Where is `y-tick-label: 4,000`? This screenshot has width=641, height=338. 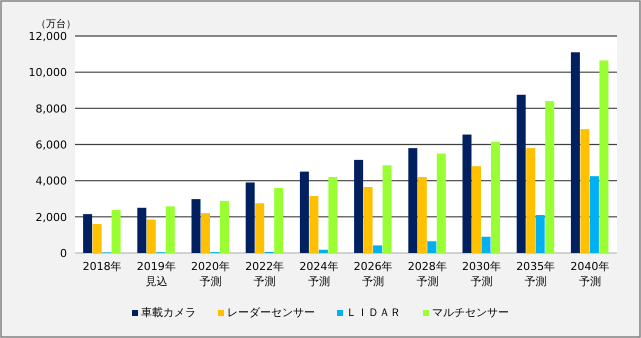
y-tick-label: 4,000 is located at coordinates (51, 181).